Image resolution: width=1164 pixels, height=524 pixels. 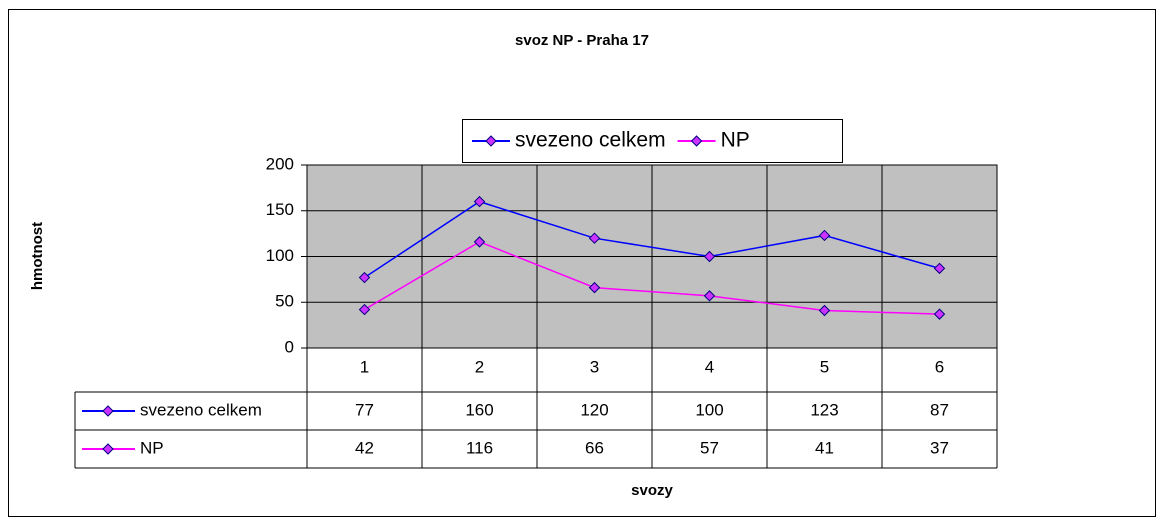 What do you see at coordinates (939, 409) in the screenshot?
I see `table-cell: 87` at bounding box center [939, 409].